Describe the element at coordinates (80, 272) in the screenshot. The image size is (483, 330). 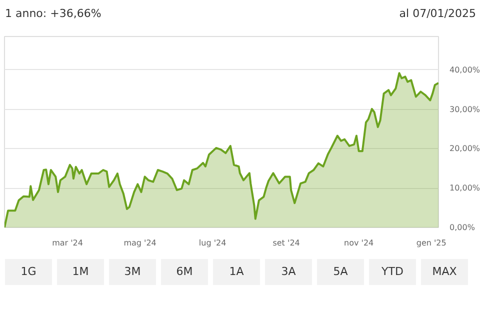
I see `text: 1M` at that location.